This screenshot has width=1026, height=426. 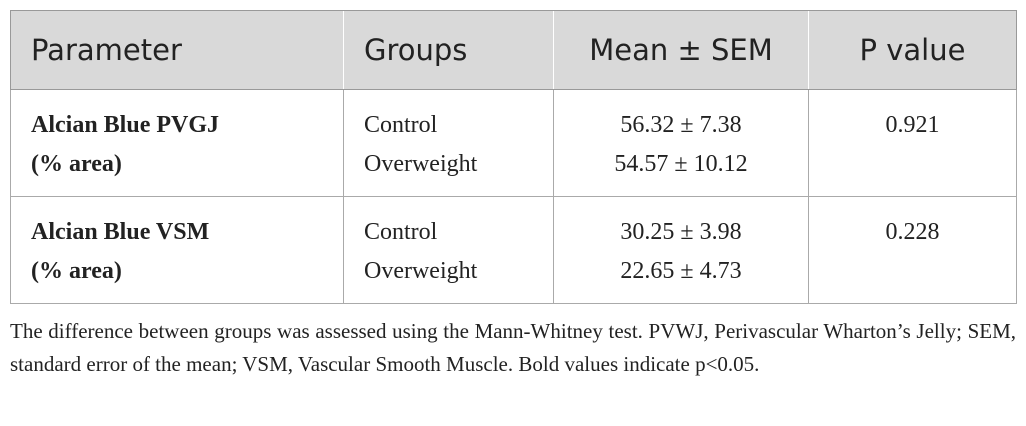 What do you see at coordinates (912, 250) in the screenshot?
I see `p-cell: 0.228` at bounding box center [912, 250].